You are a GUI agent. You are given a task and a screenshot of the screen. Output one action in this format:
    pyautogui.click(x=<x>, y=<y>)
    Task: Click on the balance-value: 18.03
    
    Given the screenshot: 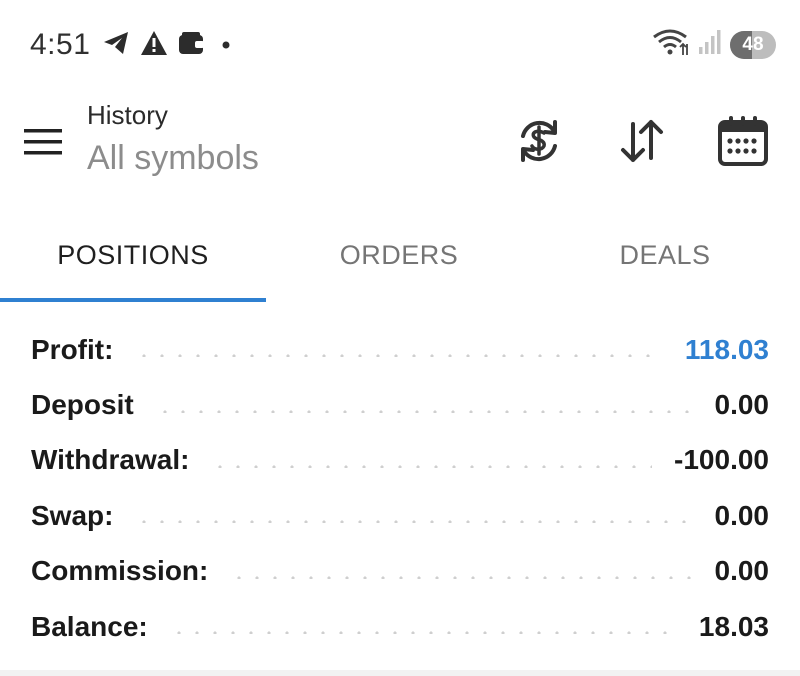 What is the action you would take?
    pyautogui.click(x=733, y=626)
    